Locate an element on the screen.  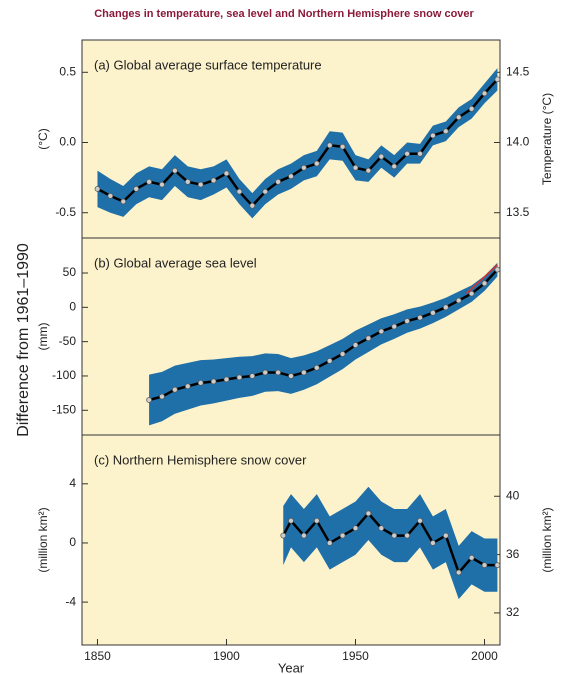
x-tick-label: 1950 is located at coordinates (355, 656).